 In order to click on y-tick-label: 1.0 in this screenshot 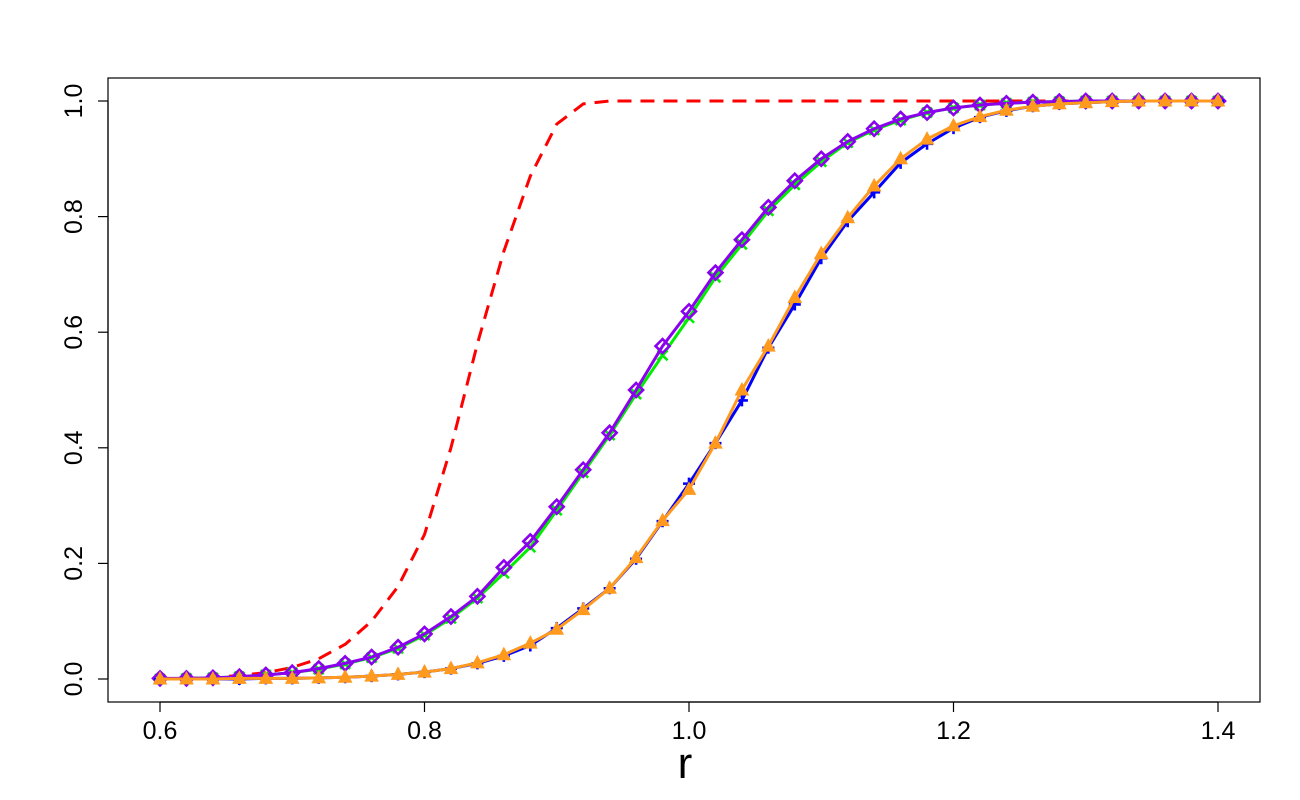, I will do `click(74, 101)`.